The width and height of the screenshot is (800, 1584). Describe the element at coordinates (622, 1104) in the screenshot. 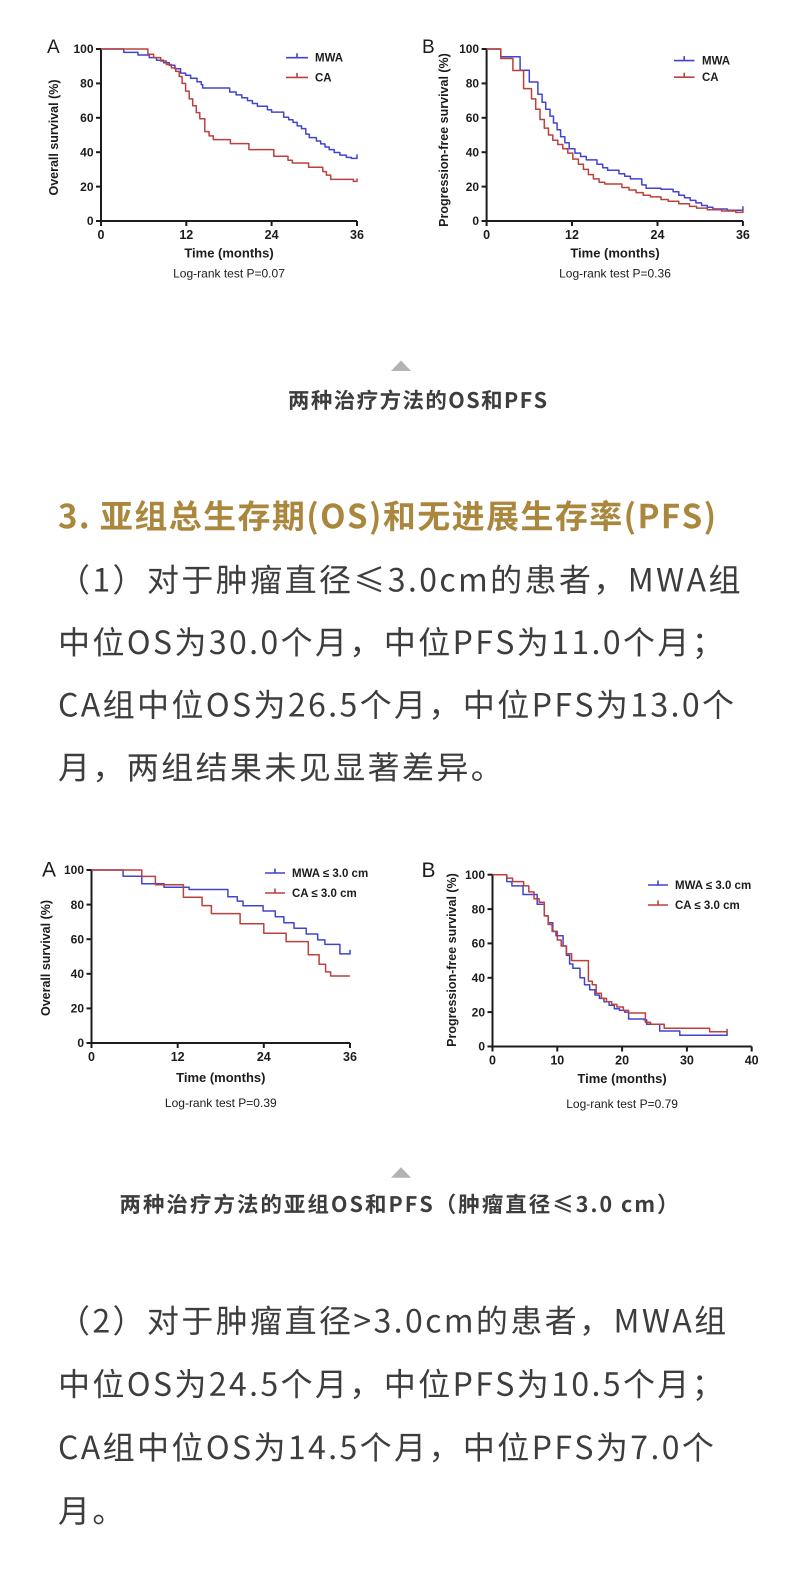

I see `svg-text: Log-rank test P=0.79` at that location.